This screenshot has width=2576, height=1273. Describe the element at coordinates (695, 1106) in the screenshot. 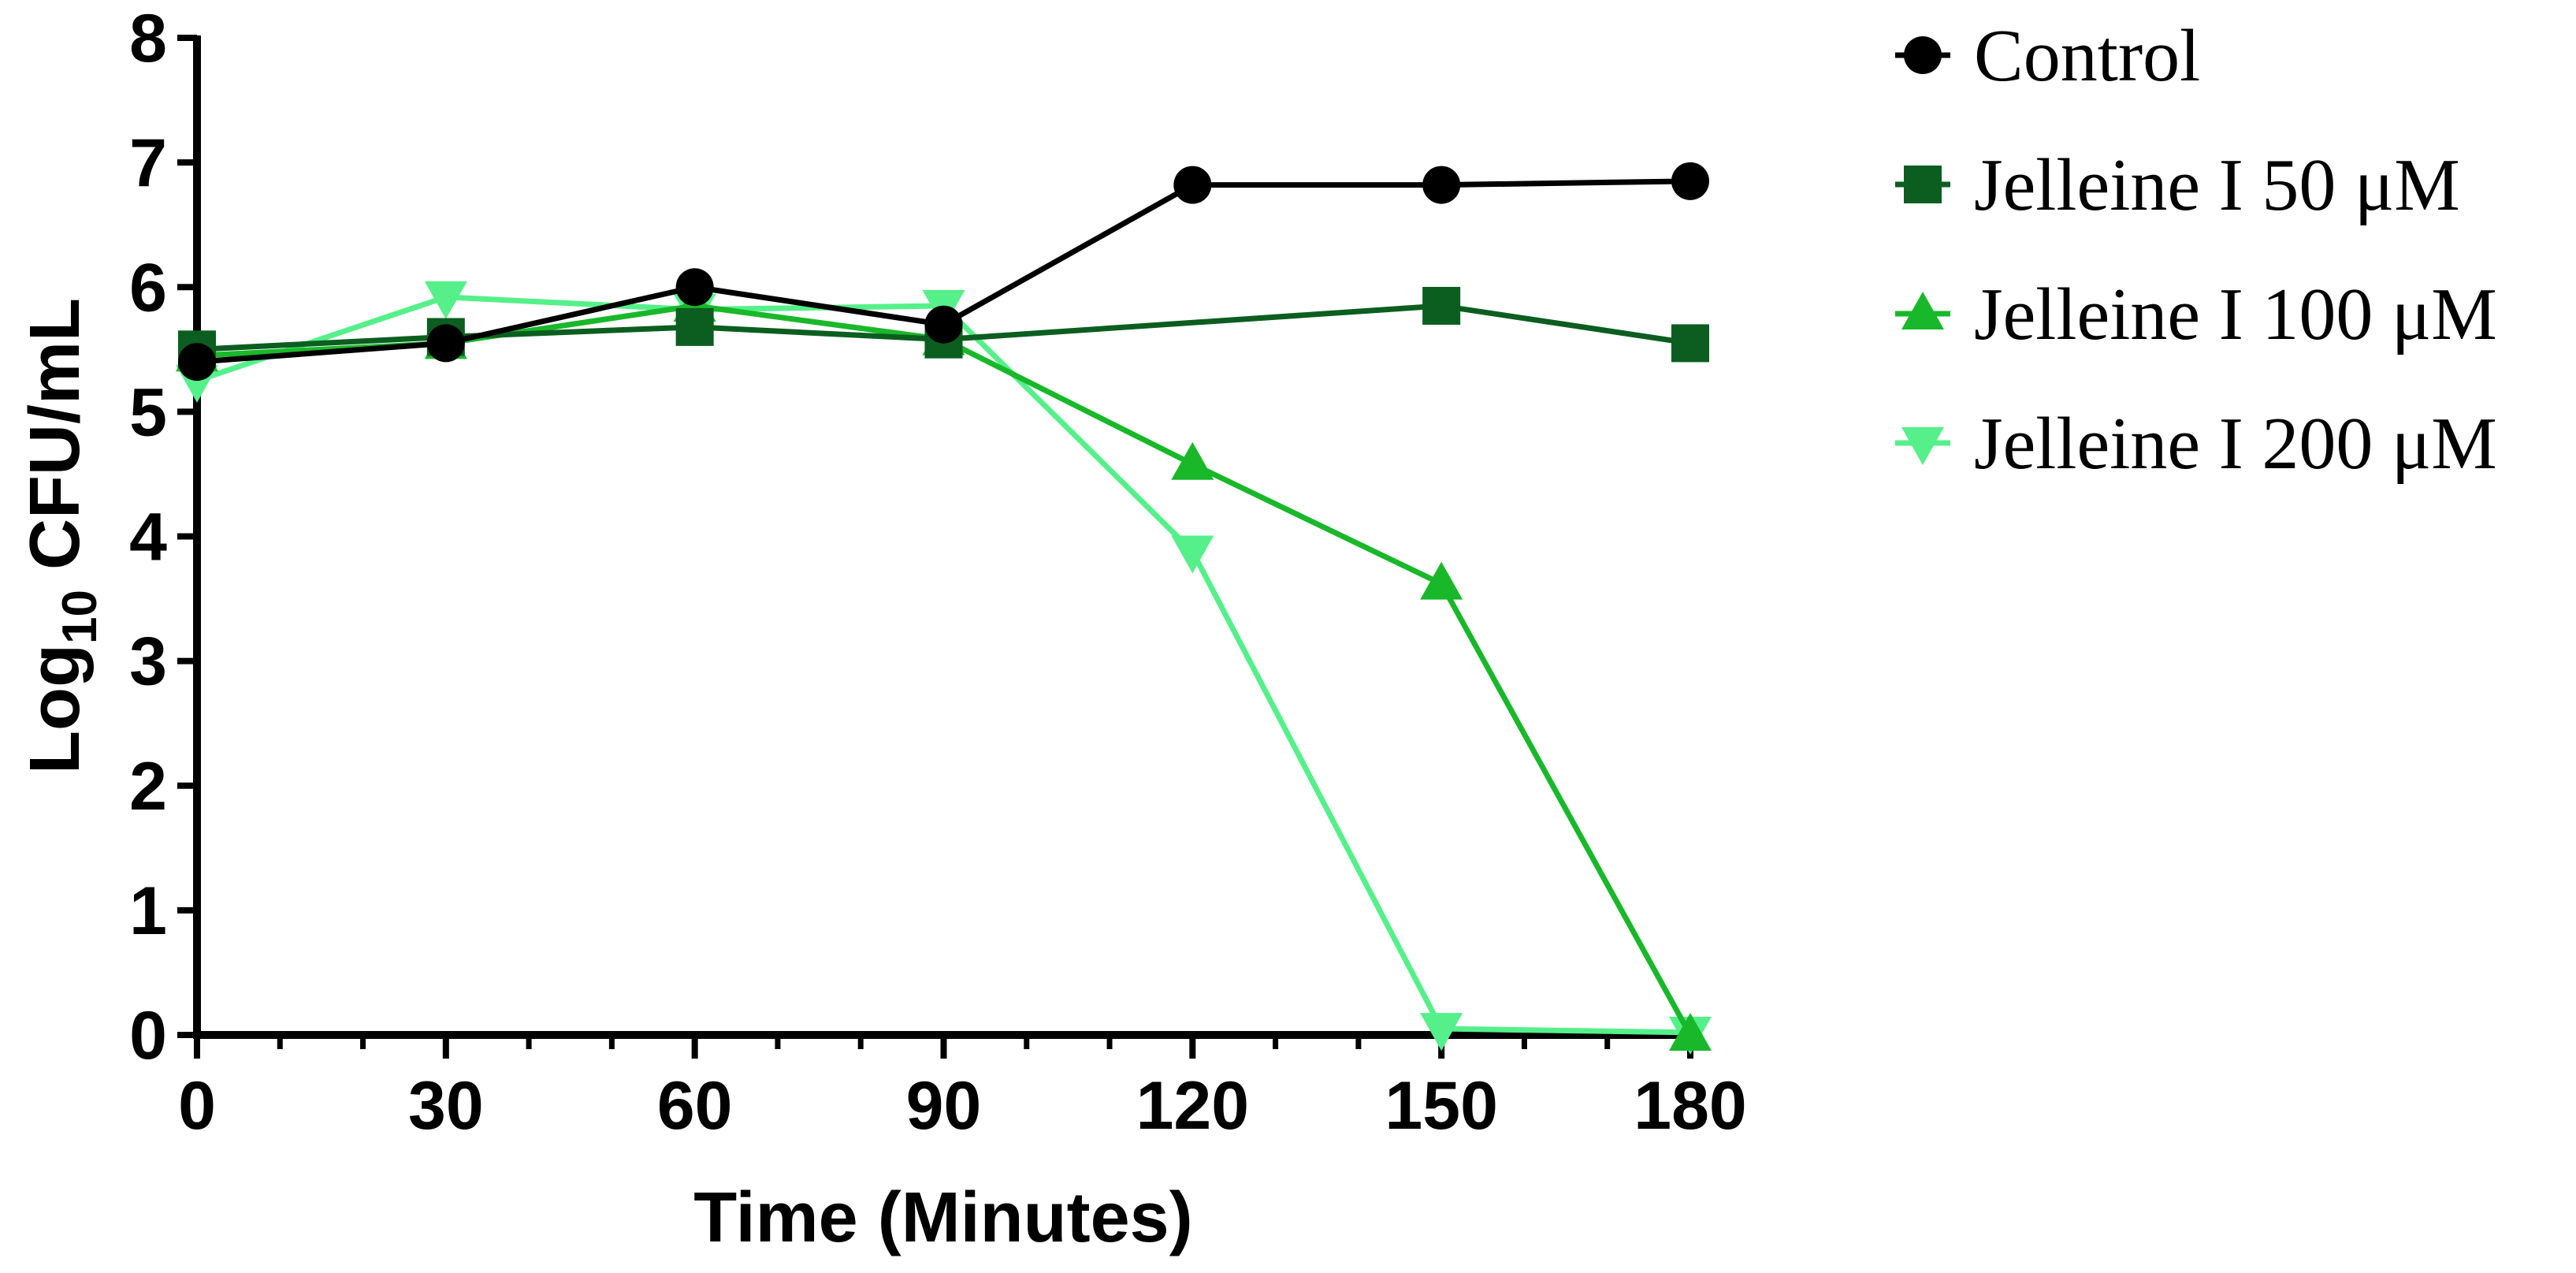

I see `x-tick-label: 60` at that location.